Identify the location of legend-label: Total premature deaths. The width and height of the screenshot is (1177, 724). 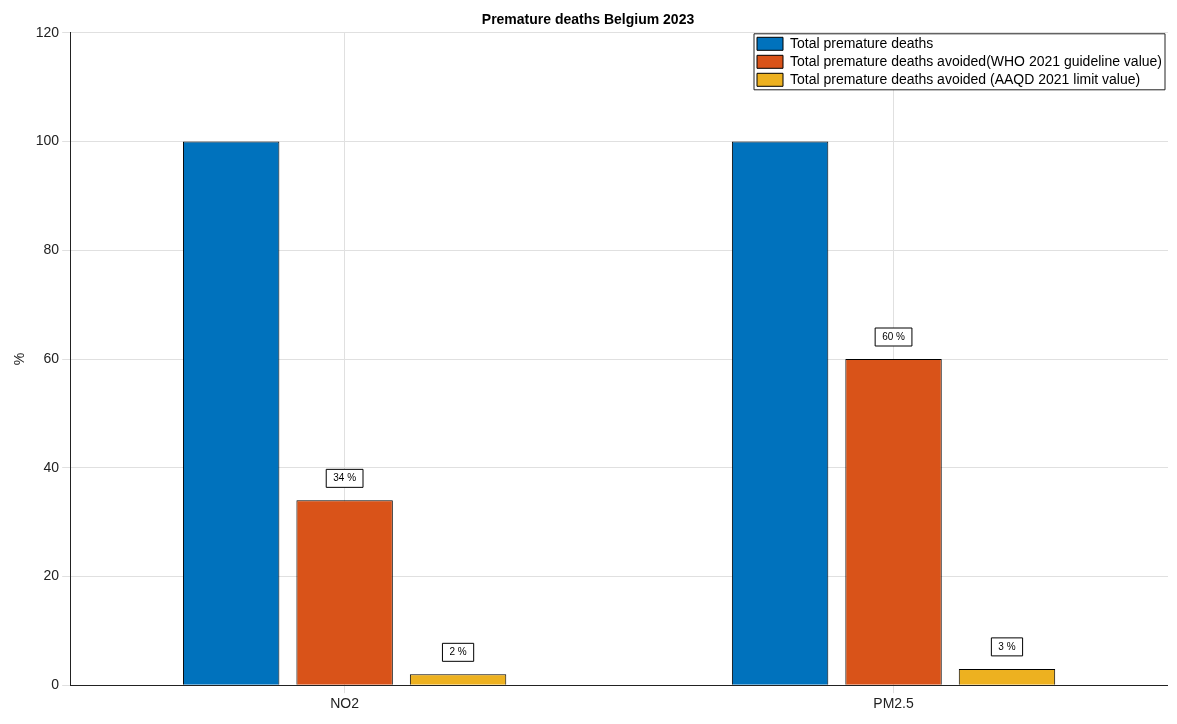
(862, 42).